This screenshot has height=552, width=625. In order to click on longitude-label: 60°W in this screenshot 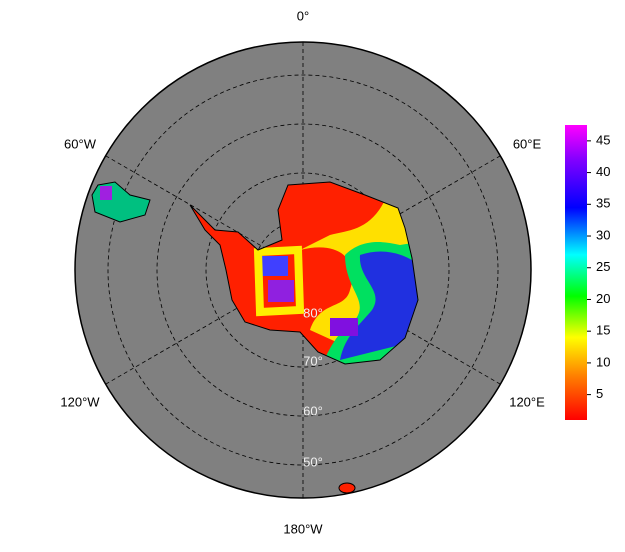, I will do `click(80, 143)`.